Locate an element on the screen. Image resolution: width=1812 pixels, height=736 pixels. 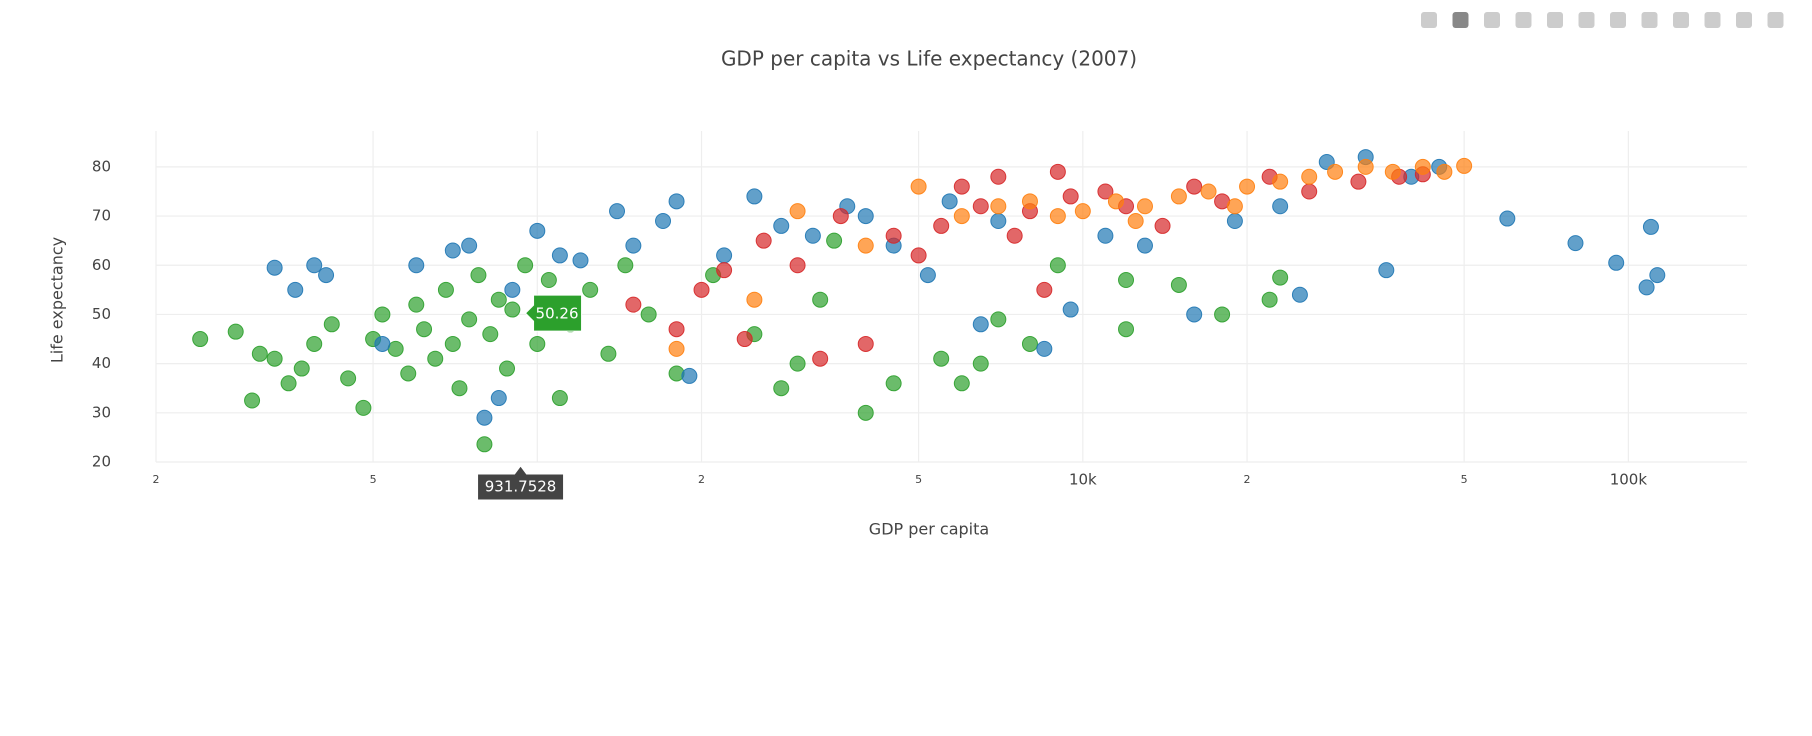
hover-box is located at coordinates (553, 313).